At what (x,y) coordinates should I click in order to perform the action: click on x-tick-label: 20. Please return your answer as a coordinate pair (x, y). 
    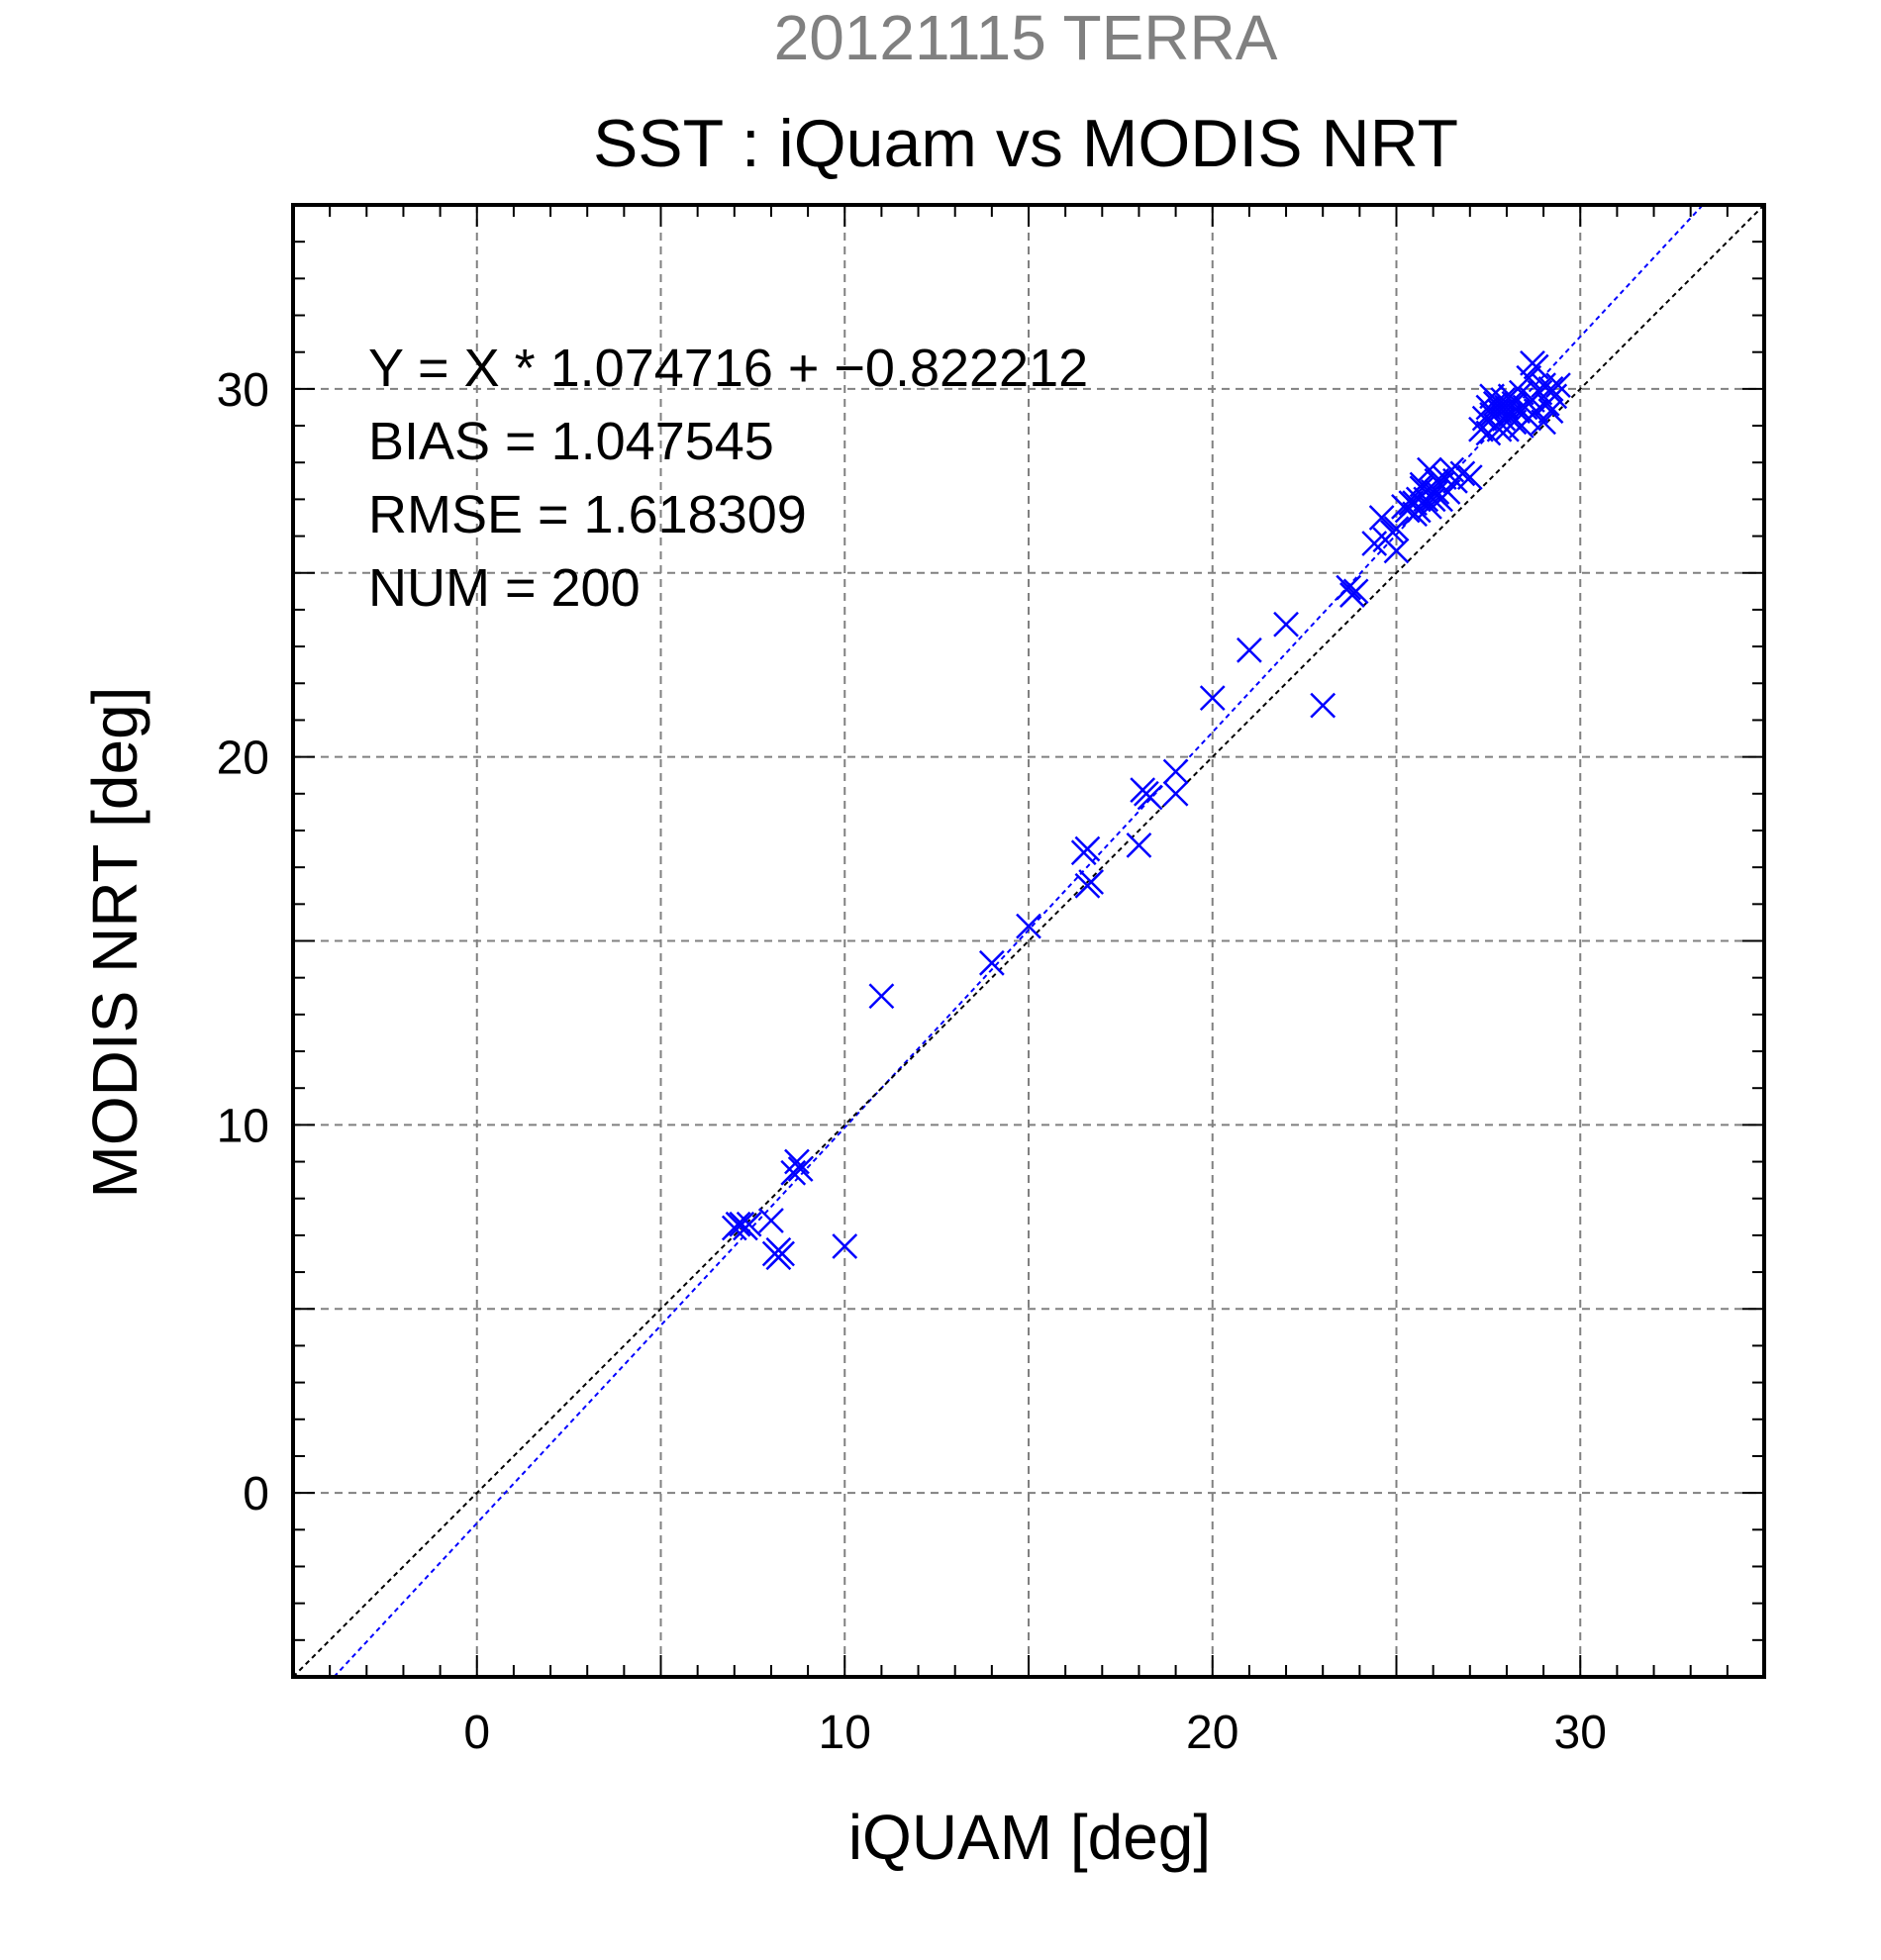
    Looking at the image, I should click on (1212, 1733).